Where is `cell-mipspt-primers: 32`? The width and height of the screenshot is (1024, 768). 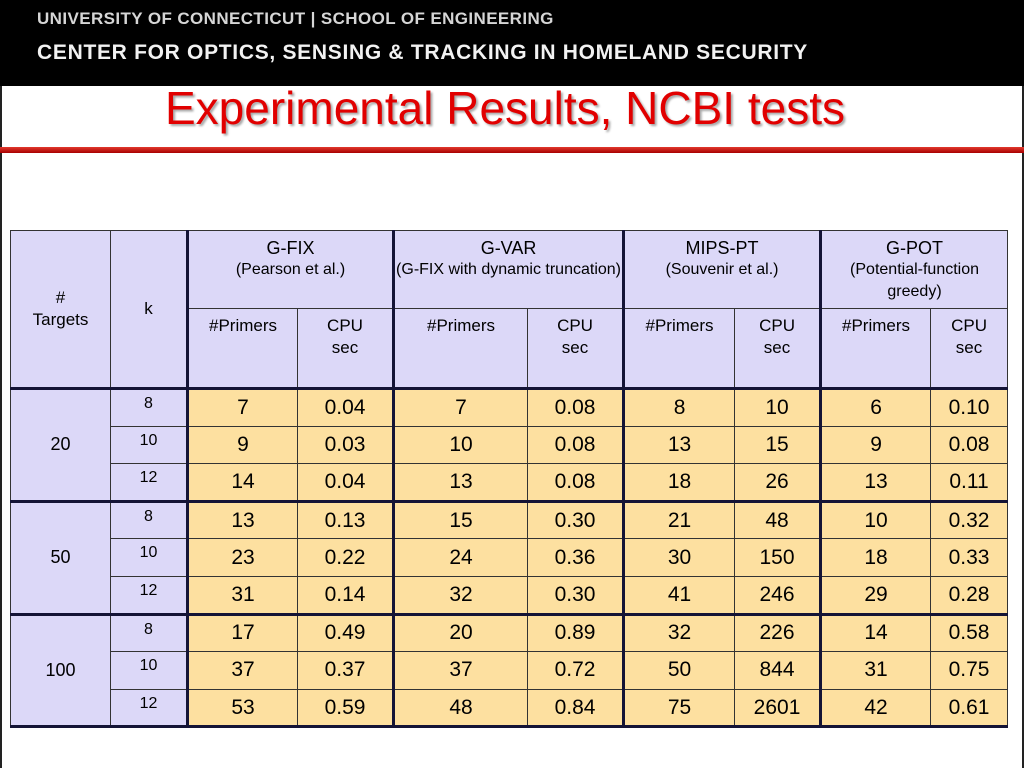
cell-mipspt-primers: 32 is located at coordinates (679, 633).